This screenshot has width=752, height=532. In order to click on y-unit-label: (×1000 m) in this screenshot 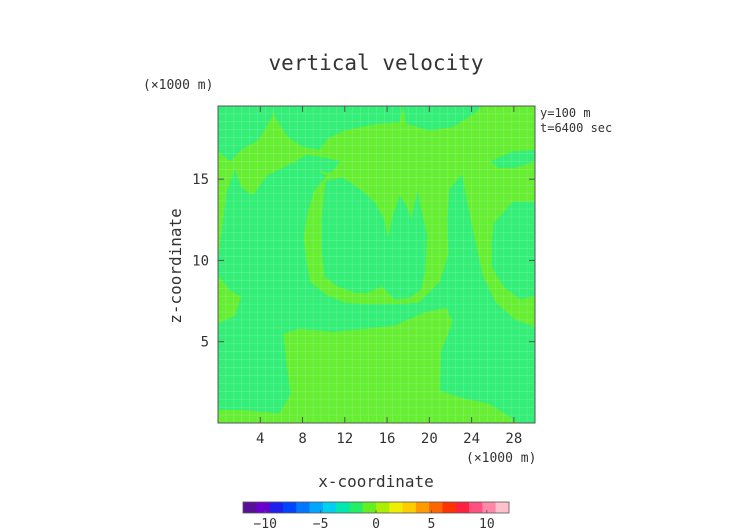, I will do `click(178, 85)`.